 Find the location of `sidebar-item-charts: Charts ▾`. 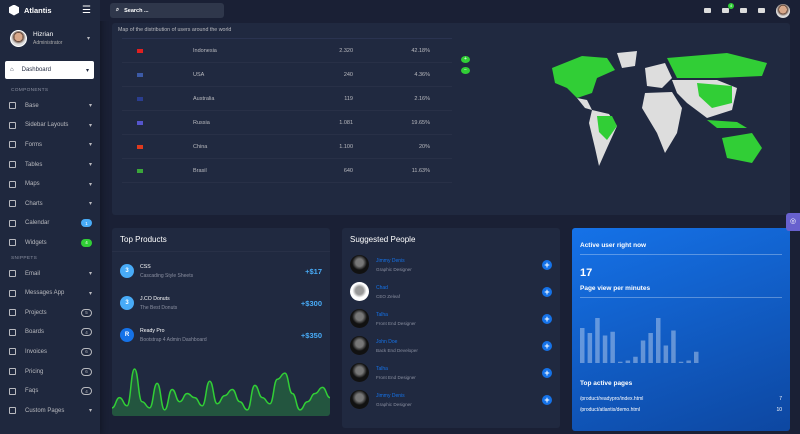

sidebar-item-charts: Charts ▾ is located at coordinates (50, 204).